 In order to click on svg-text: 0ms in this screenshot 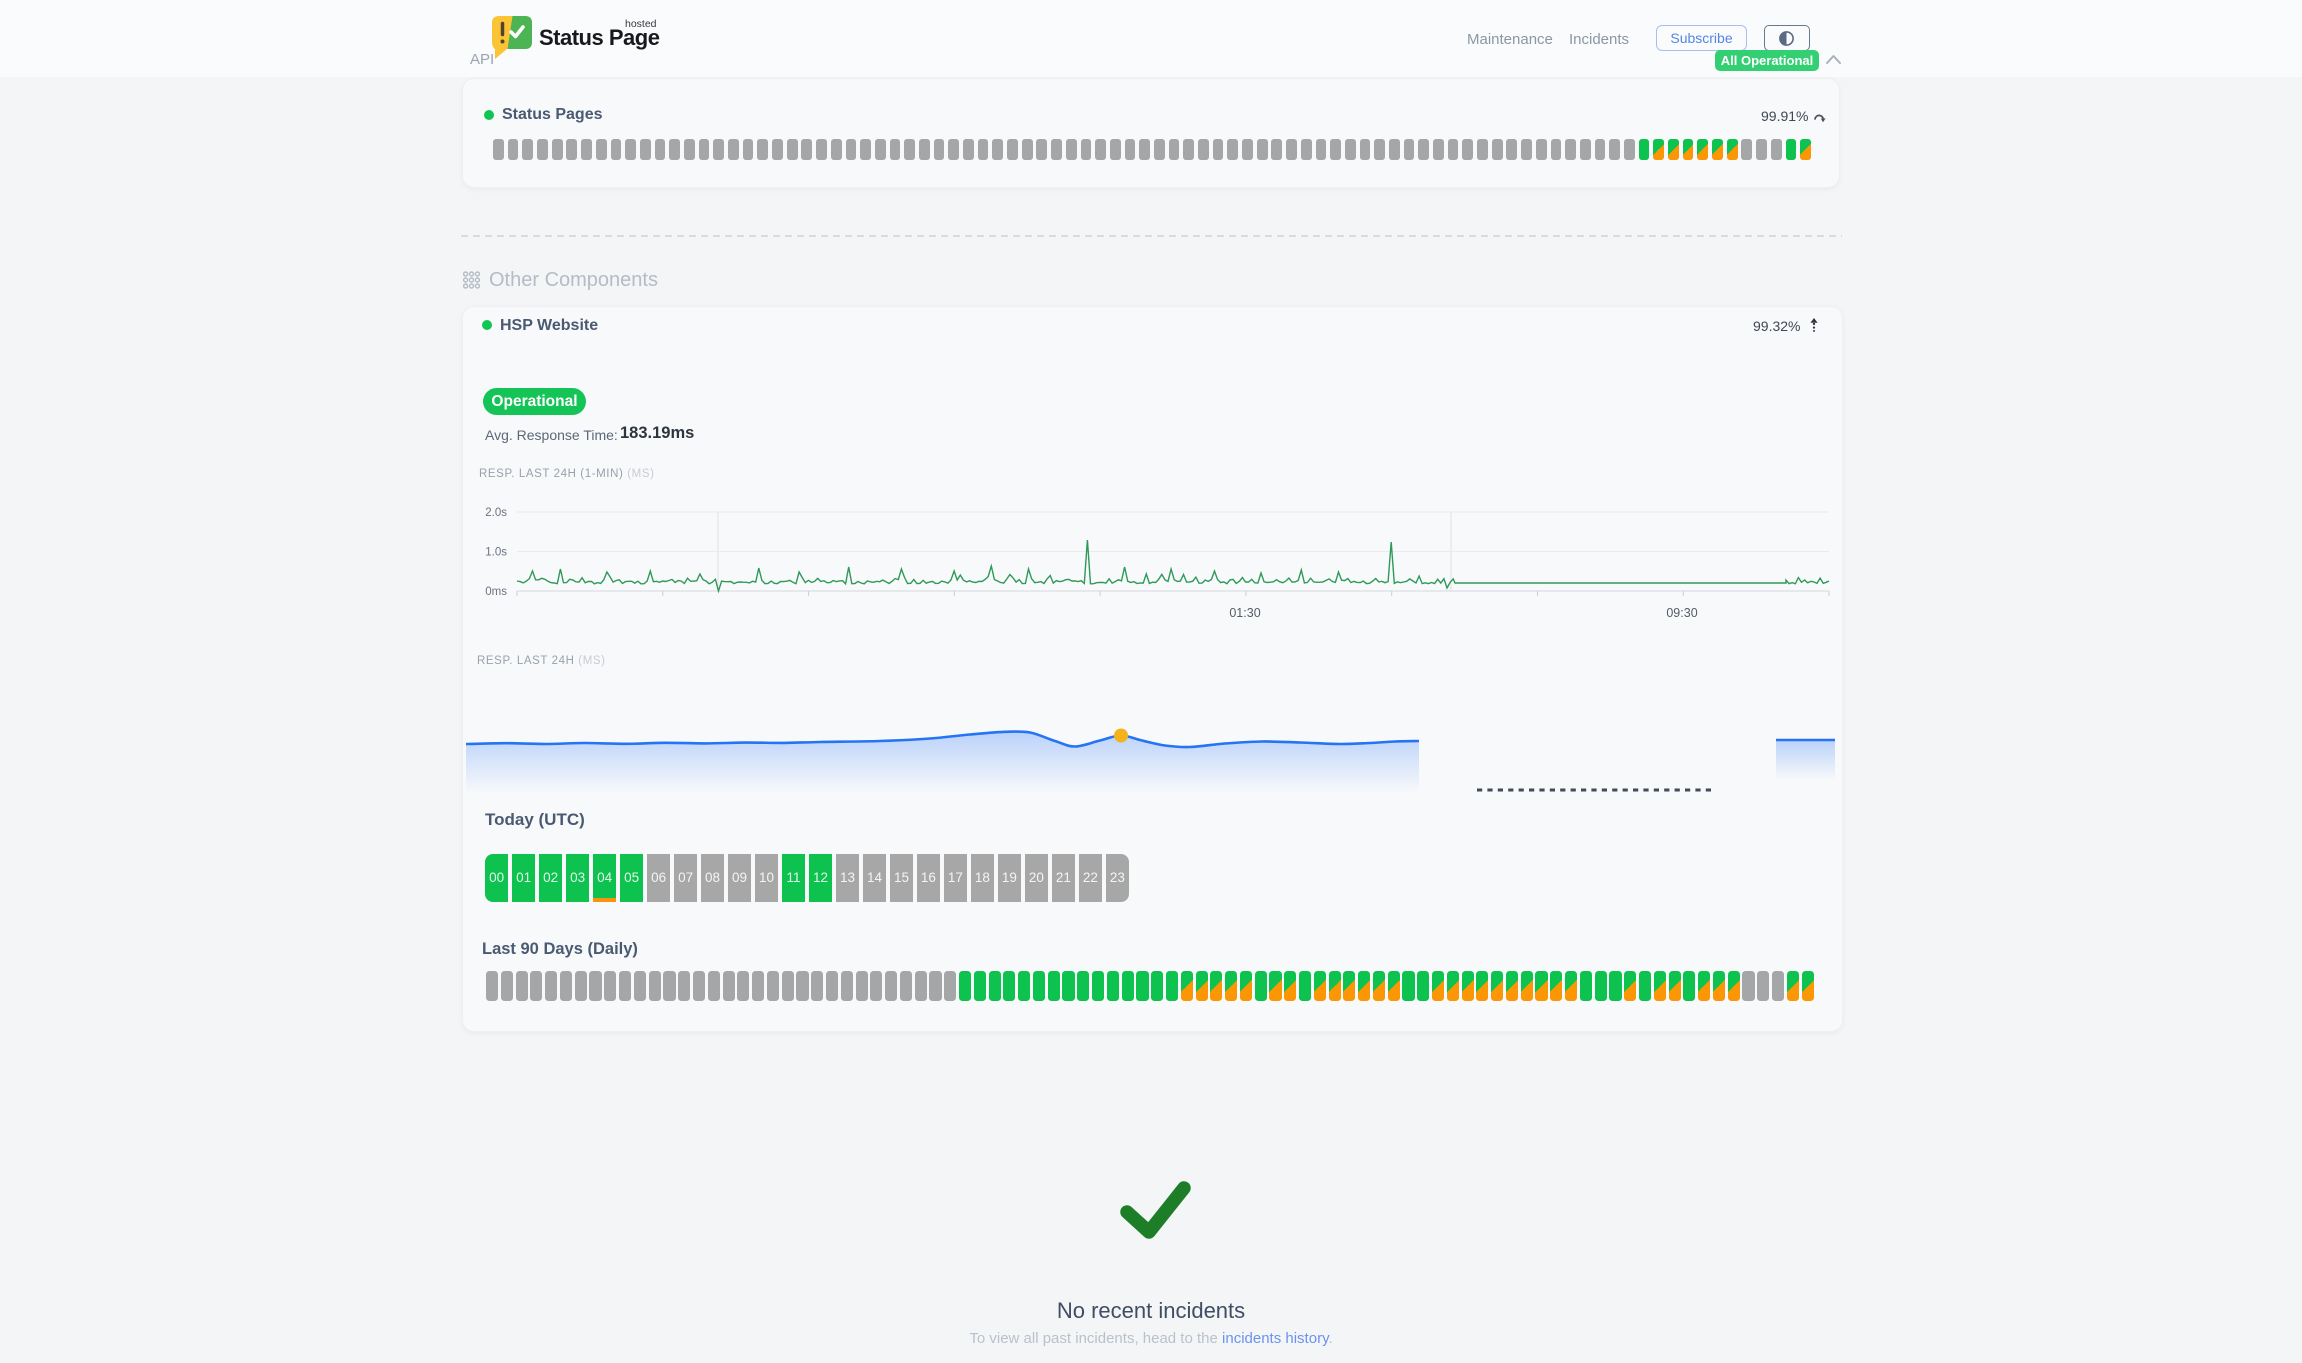, I will do `click(496, 592)`.